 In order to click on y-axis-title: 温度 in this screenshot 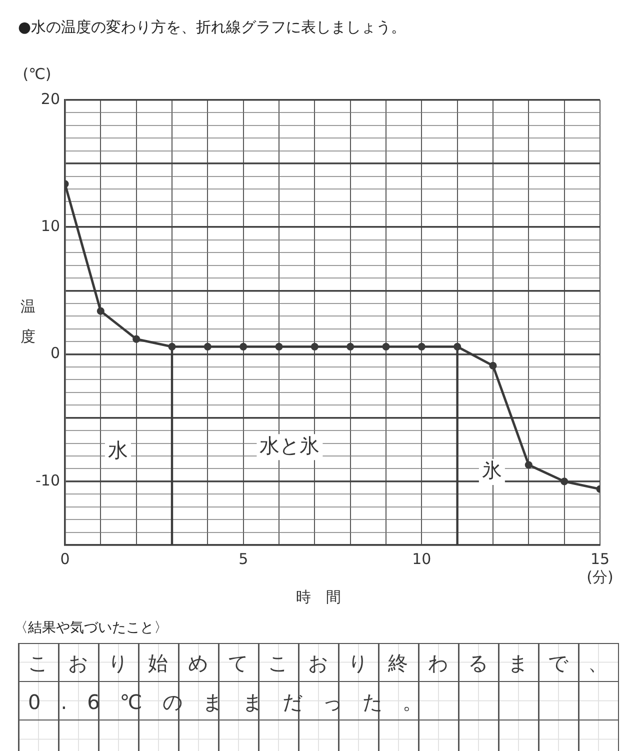, I will do `click(28, 321)`.